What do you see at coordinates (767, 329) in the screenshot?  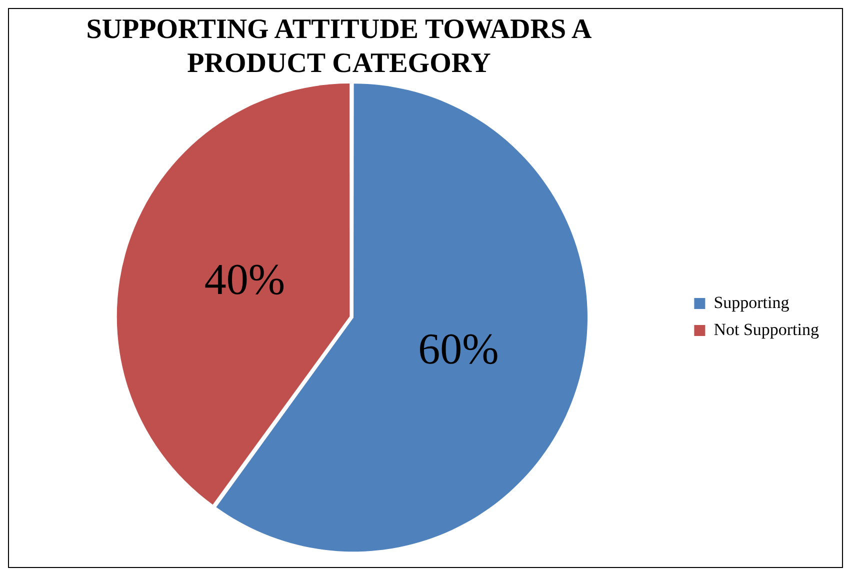 I see `legend-label: Not Supporting` at bounding box center [767, 329].